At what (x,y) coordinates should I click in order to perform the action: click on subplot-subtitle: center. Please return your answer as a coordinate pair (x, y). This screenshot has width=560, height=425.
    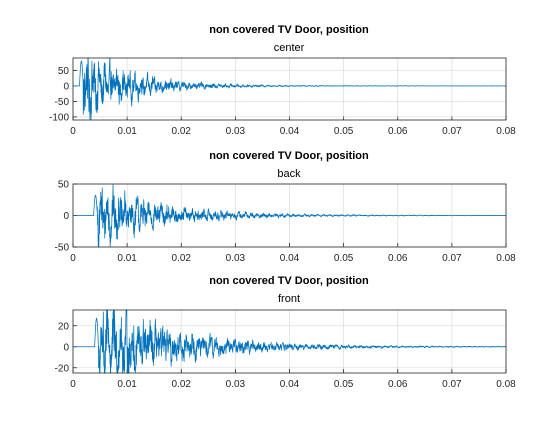
    Looking at the image, I should click on (289, 48).